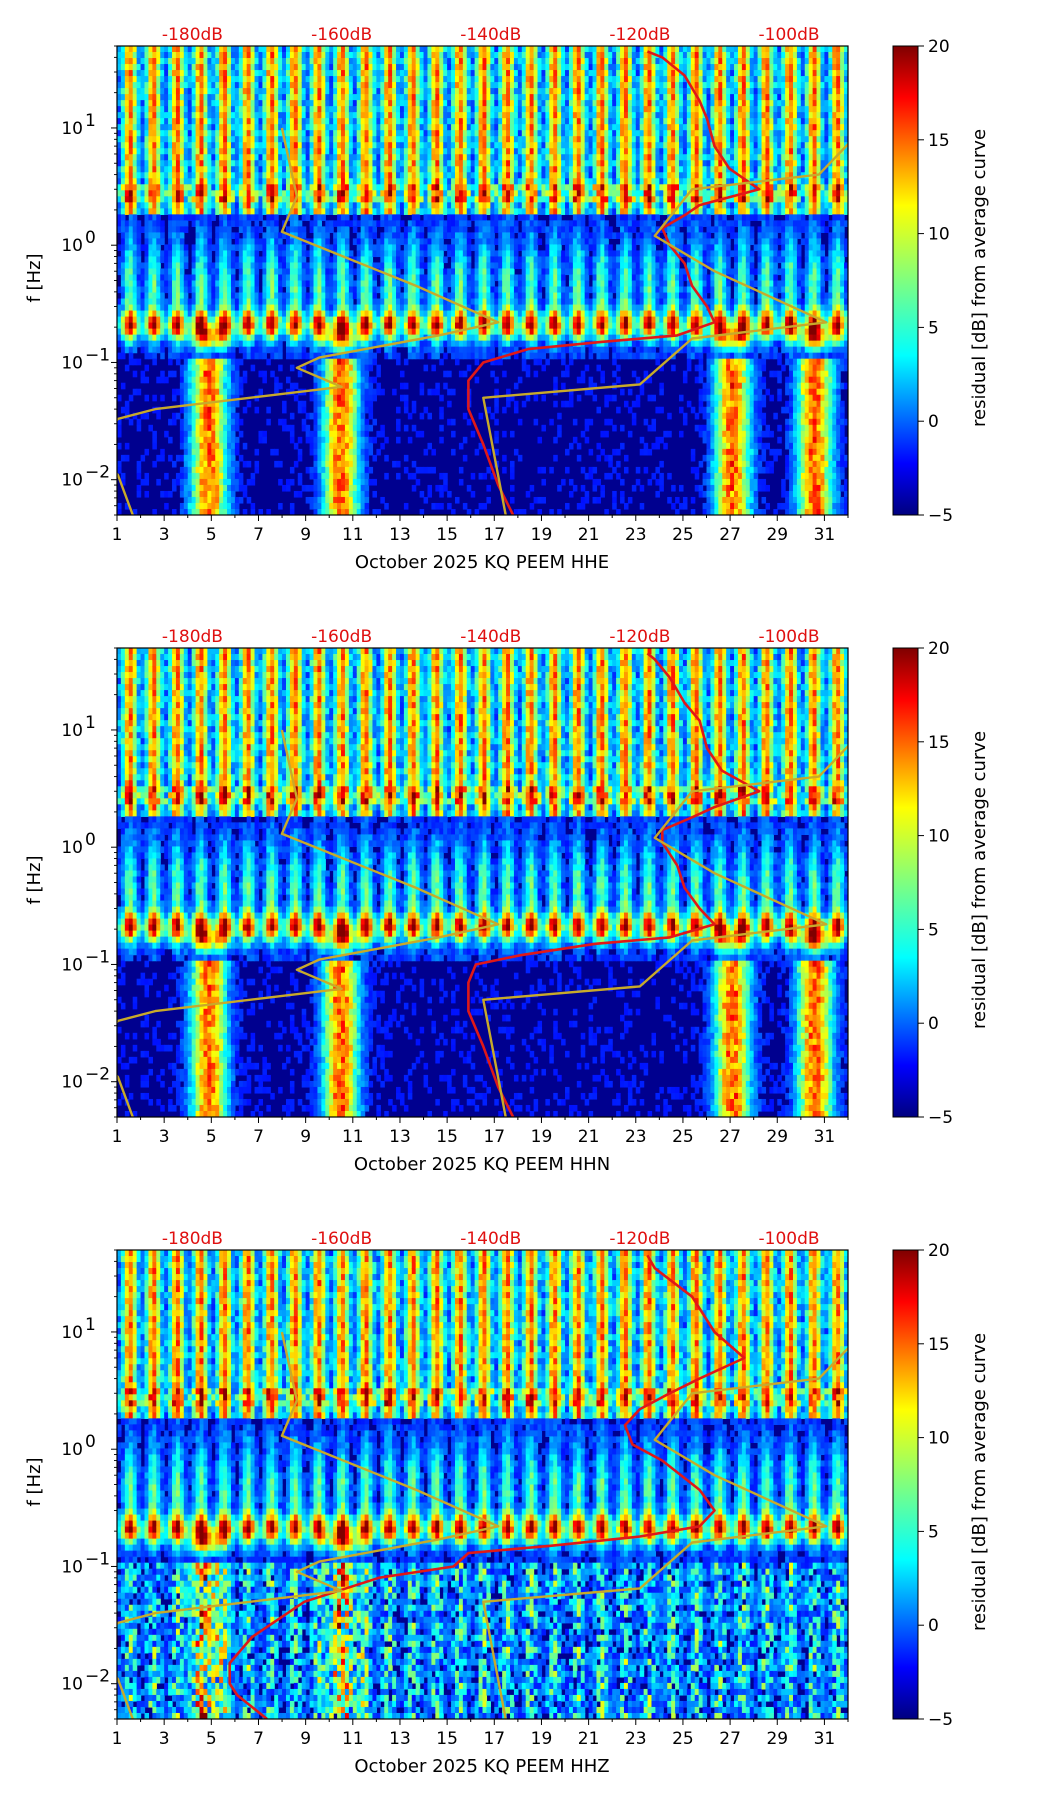 The image size is (1052, 1806). Describe the element at coordinates (481, 1766) in the screenshot. I see `x-axis-title: October 2025 KQ PEEM HHZ` at that location.